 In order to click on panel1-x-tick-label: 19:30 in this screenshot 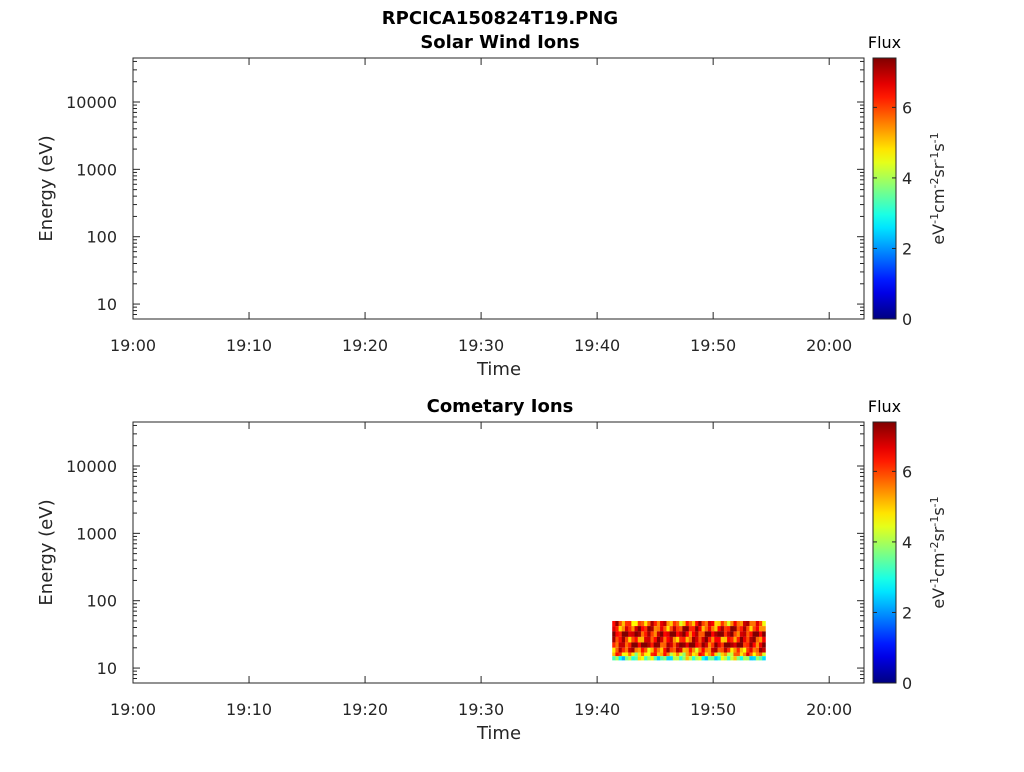, I will do `click(481, 345)`.